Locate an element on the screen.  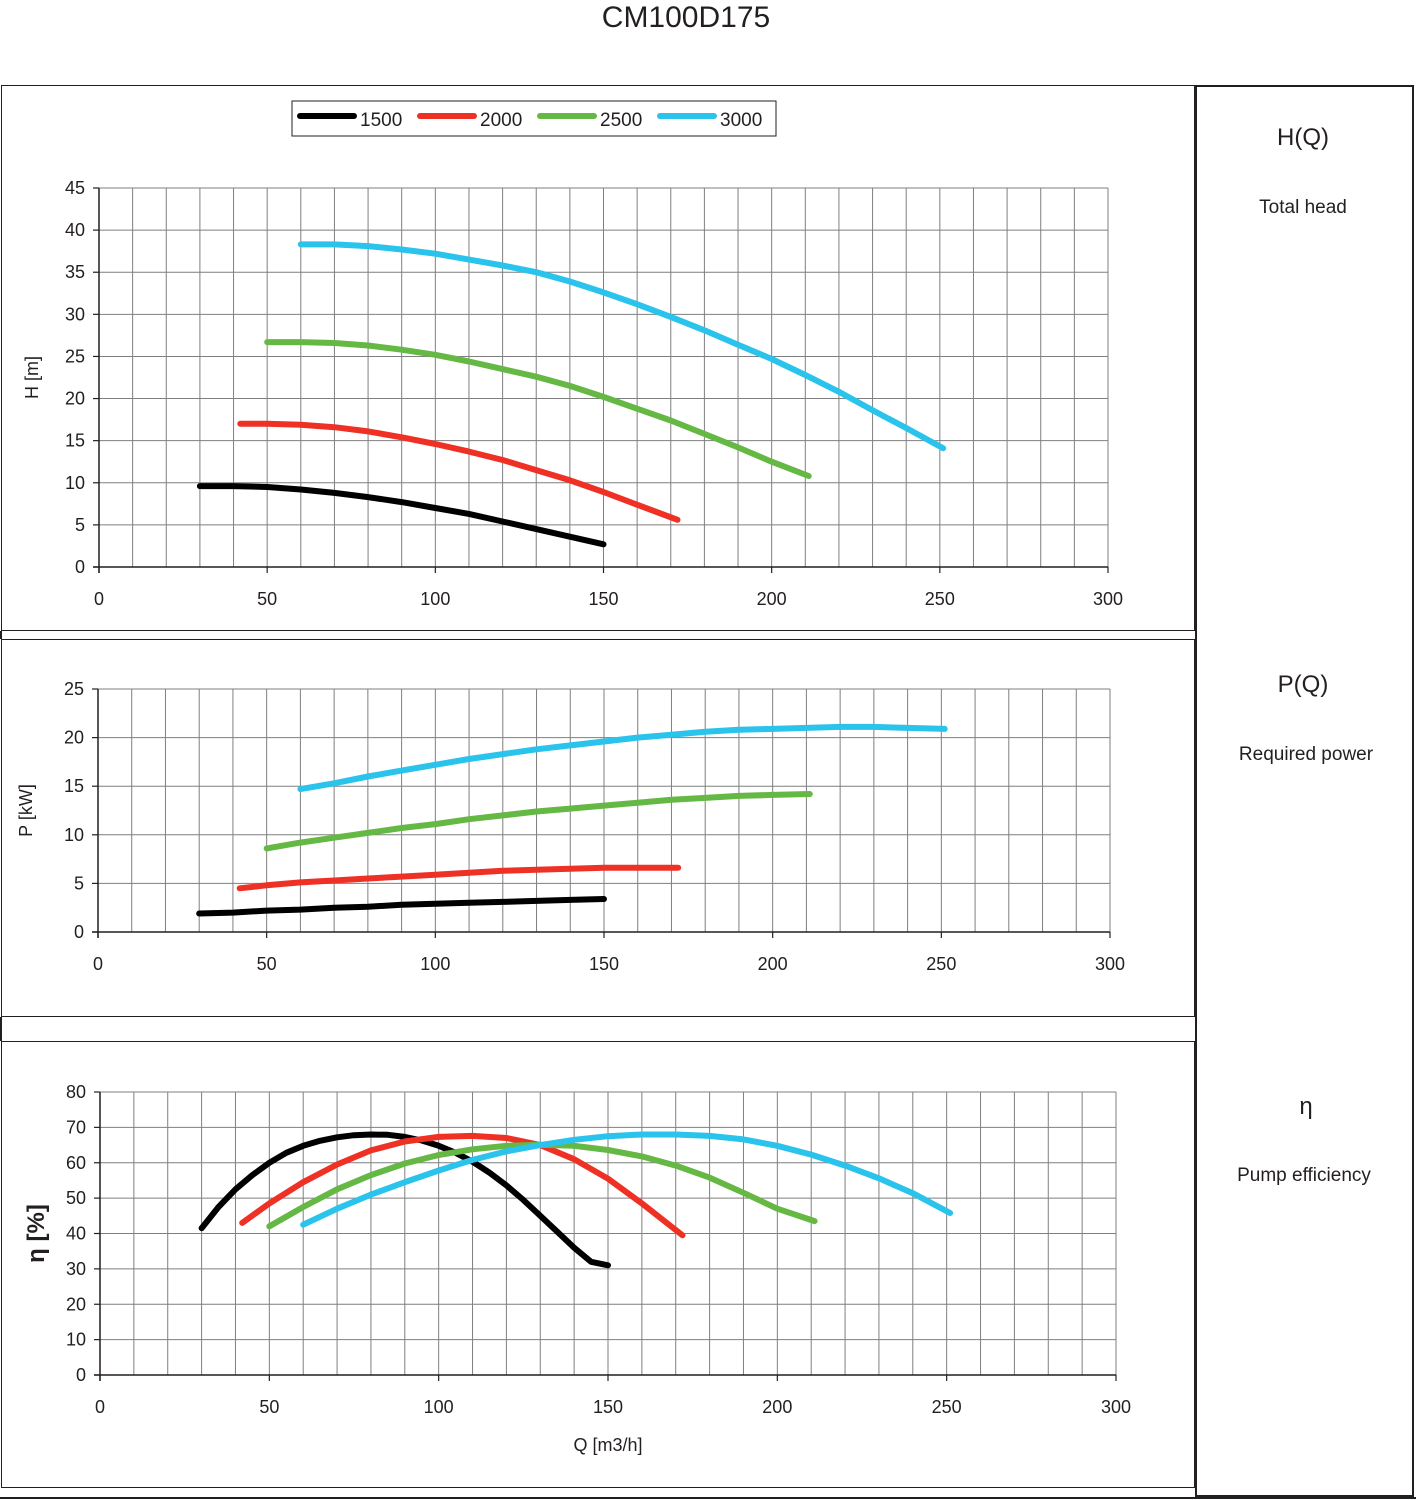
efficiency-x-tick-label: 50 is located at coordinates (269, 1407).